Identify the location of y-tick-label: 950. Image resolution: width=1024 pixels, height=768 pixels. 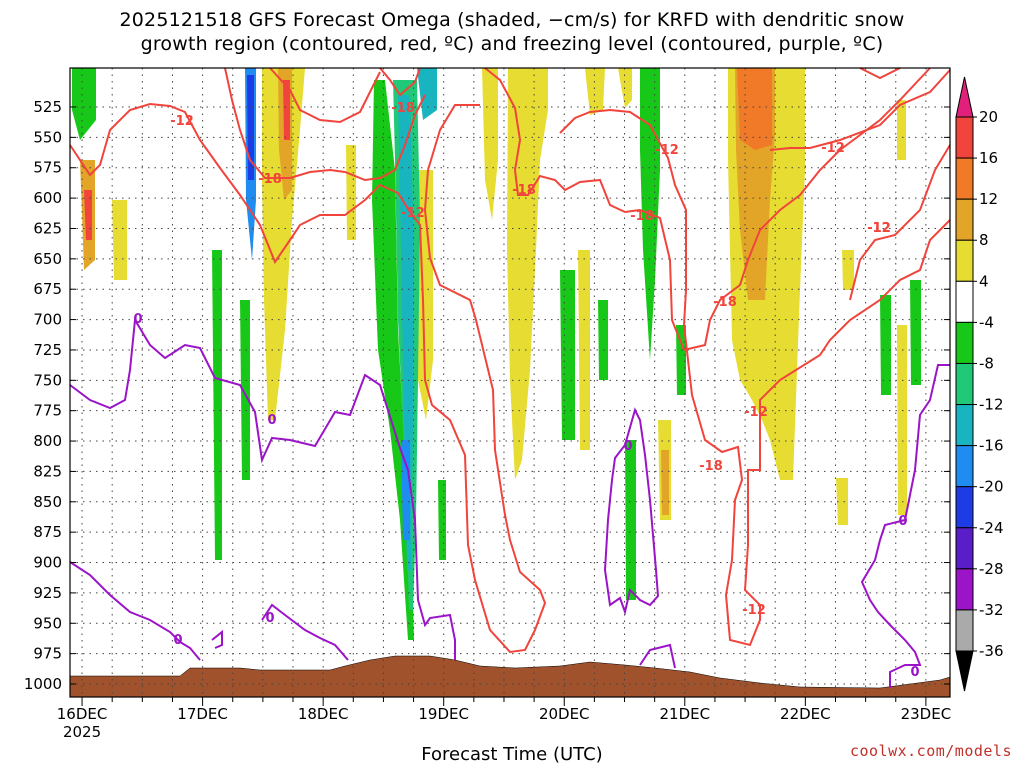
(47, 623).